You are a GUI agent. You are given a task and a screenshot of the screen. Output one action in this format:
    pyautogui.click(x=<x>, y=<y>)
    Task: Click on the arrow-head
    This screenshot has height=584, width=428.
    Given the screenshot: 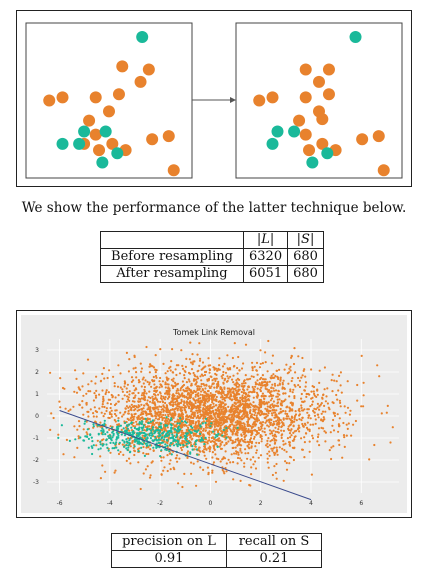 What is the action you would take?
    pyautogui.click(x=233, y=100)
    